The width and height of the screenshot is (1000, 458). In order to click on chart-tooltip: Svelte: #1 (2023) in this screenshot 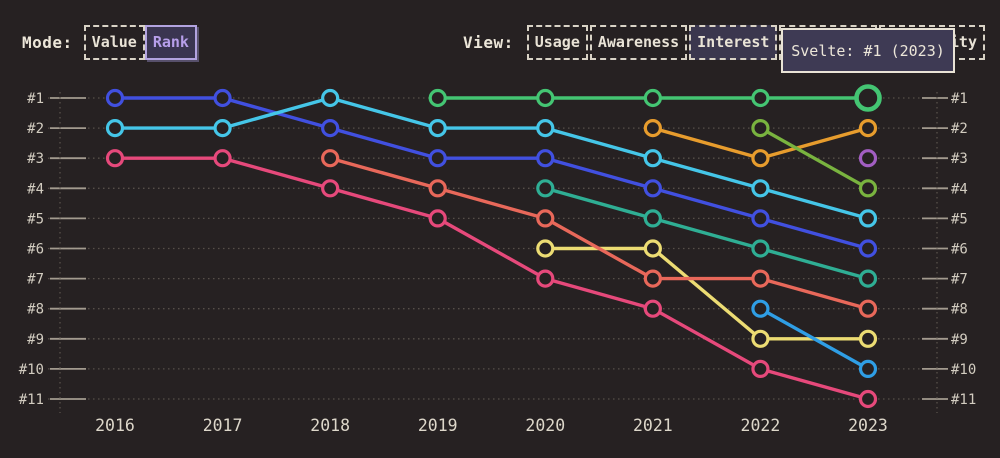, I will do `click(868, 50)`.